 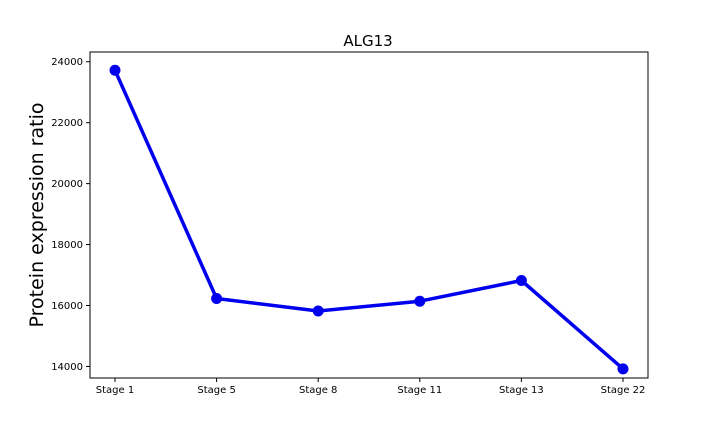 What do you see at coordinates (67, 245) in the screenshot?
I see `y-tick-label: 18000` at bounding box center [67, 245].